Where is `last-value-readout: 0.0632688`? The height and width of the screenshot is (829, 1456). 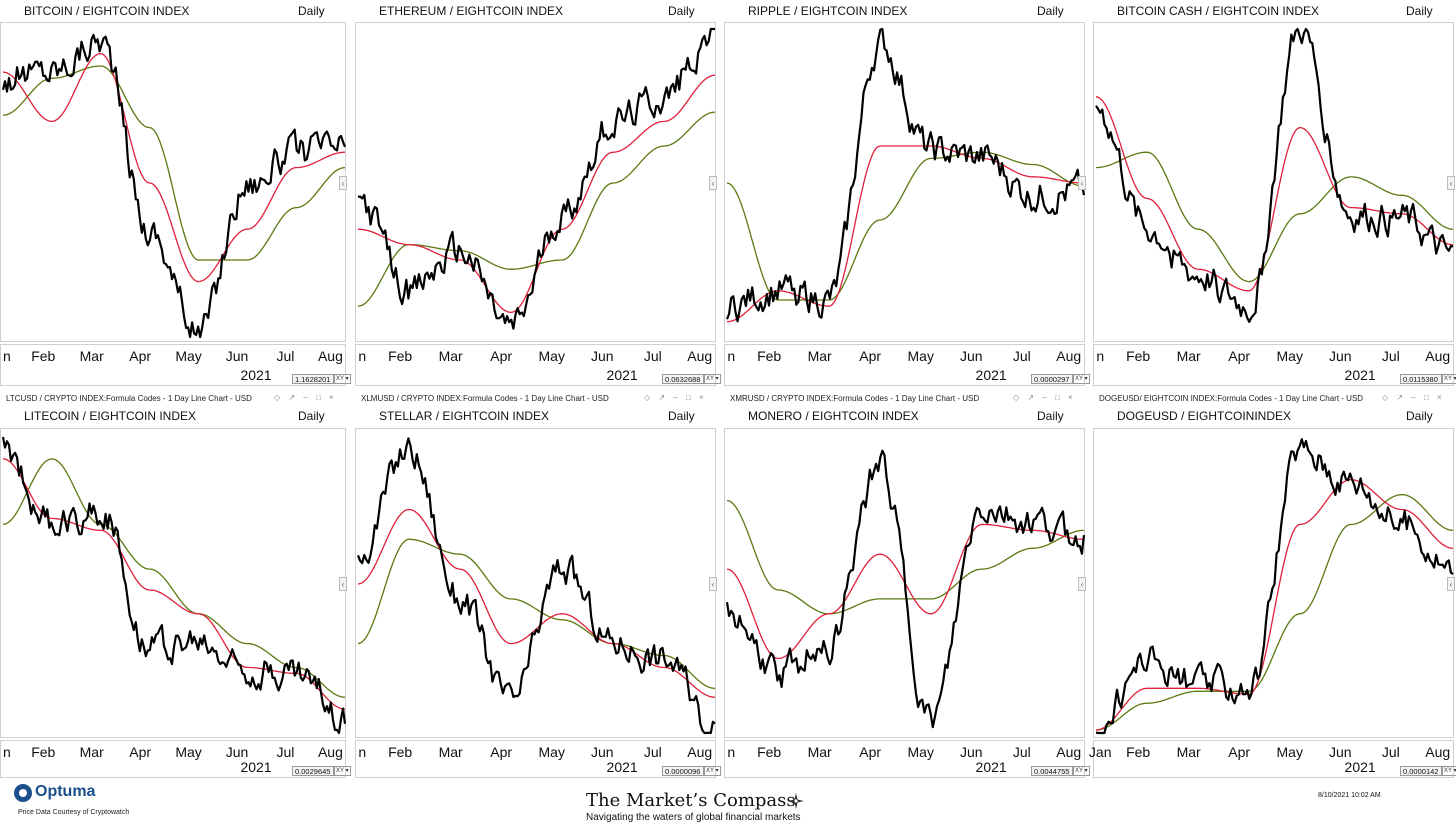
last-value-readout: 0.0632688 is located at coordinates (683, 379).